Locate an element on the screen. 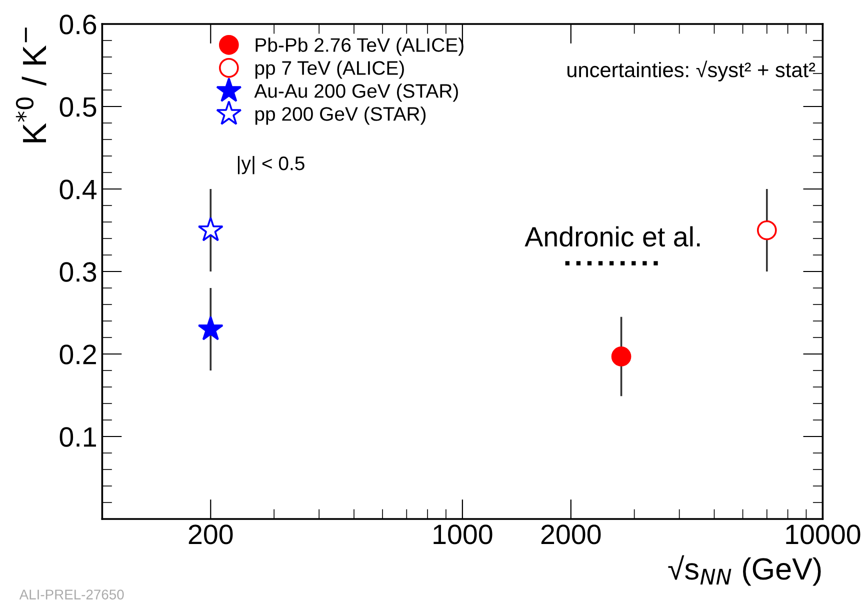 The height and width of the screenshot is (600, 866). legend-label: pp 200 GeV (STAR) is located at coordinates (340, 115).